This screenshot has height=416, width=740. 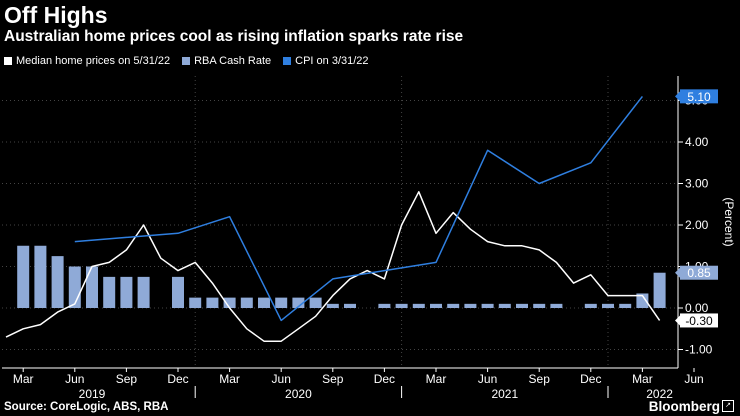 I want to click on last-value-home-prices: -0.30, so click(x=699, y=321).